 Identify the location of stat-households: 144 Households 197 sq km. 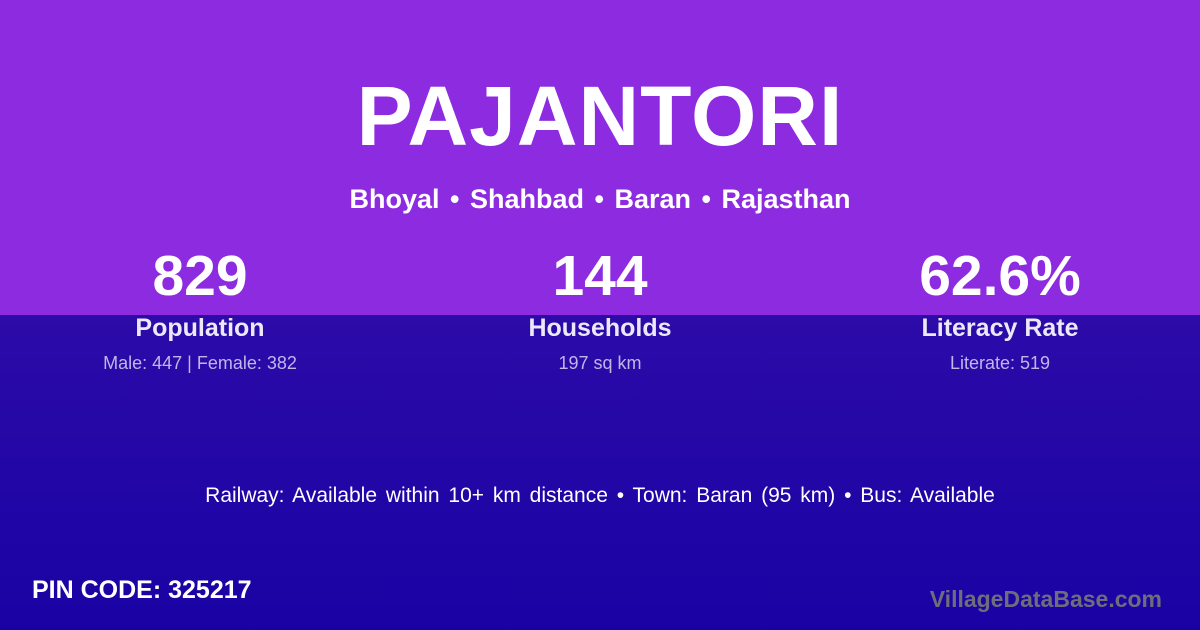
(600, 311).